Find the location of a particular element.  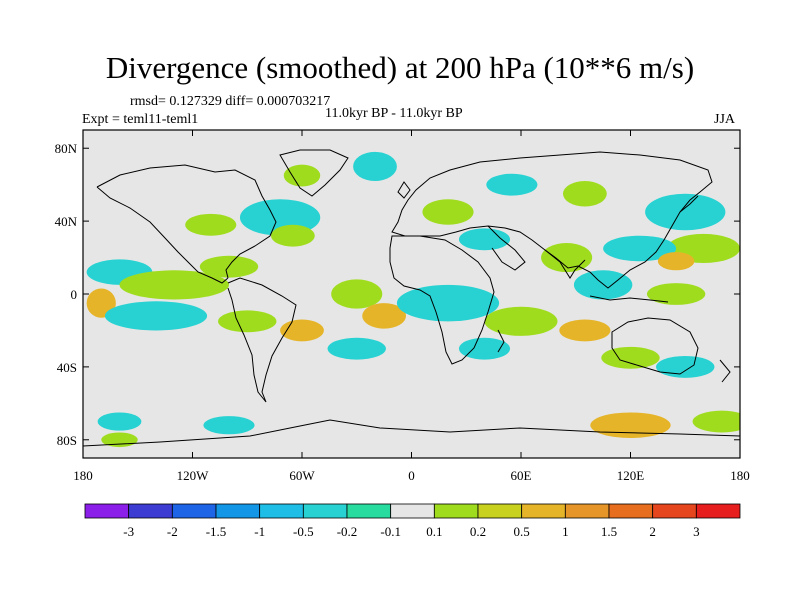

colorbar-label: 2 is located at coordinates (652, 531).